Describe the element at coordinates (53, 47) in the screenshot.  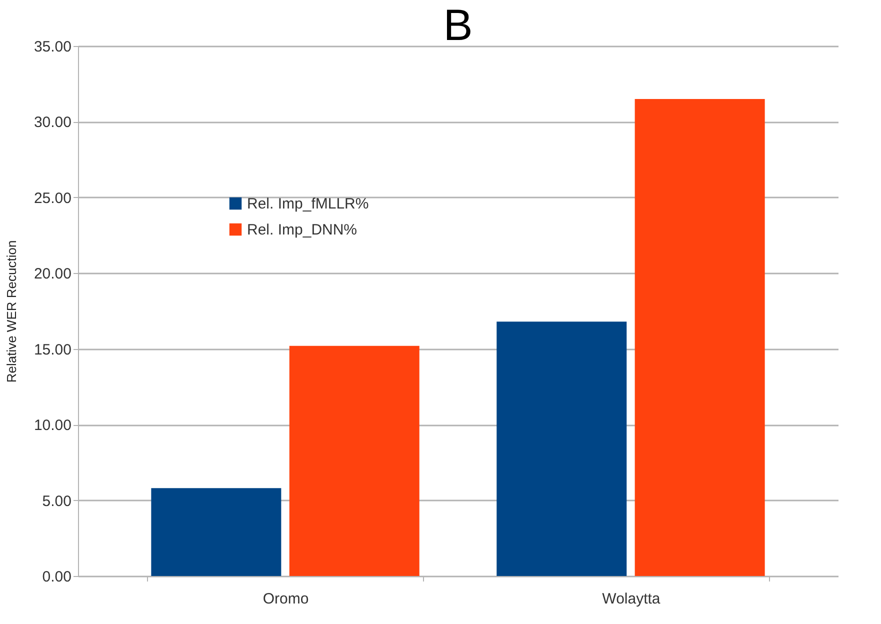
I see `y-tick-label: 35.00` at that location.